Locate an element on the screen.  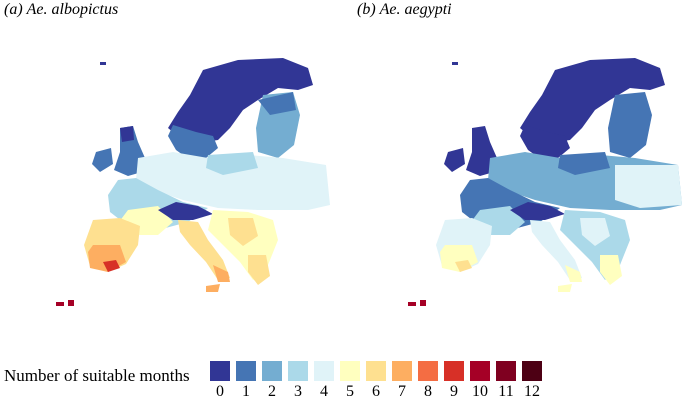
legend-tick-5: 5 is located at coordinates (350, 391).